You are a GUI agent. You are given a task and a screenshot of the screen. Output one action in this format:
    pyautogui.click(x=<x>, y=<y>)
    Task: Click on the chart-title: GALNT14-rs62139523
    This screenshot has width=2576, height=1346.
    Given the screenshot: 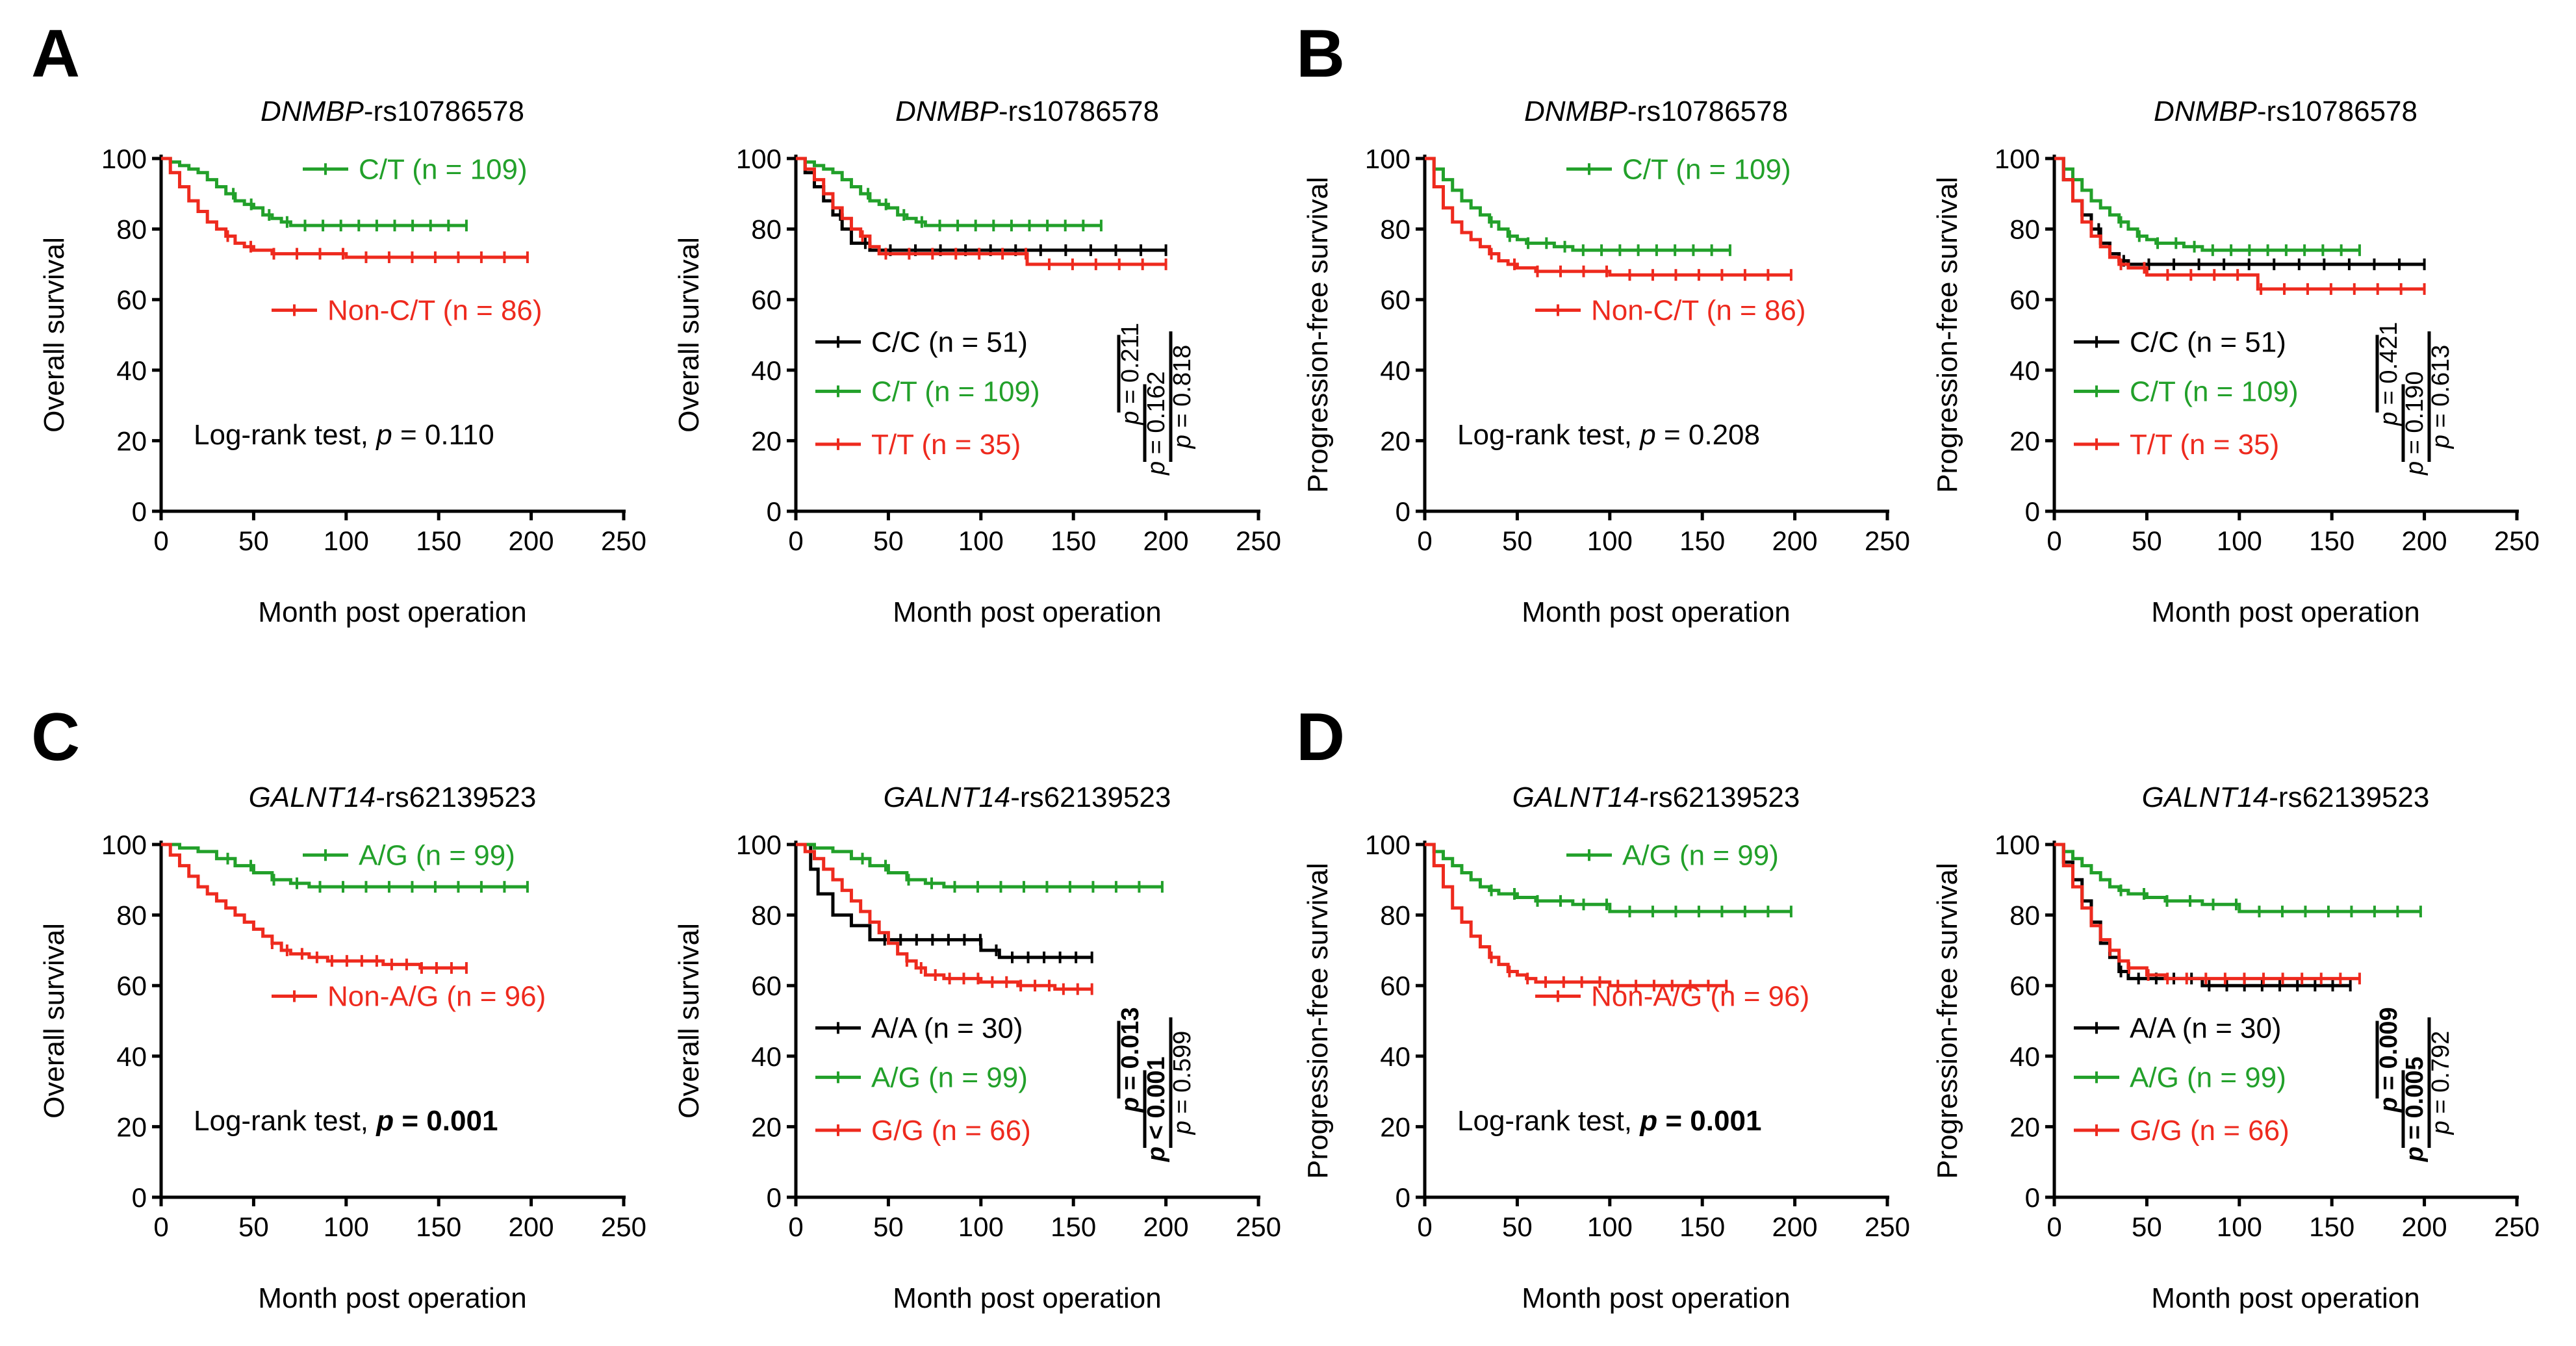 What is the action you would take?
    pyautogui.click(x=2286, y=797)
    